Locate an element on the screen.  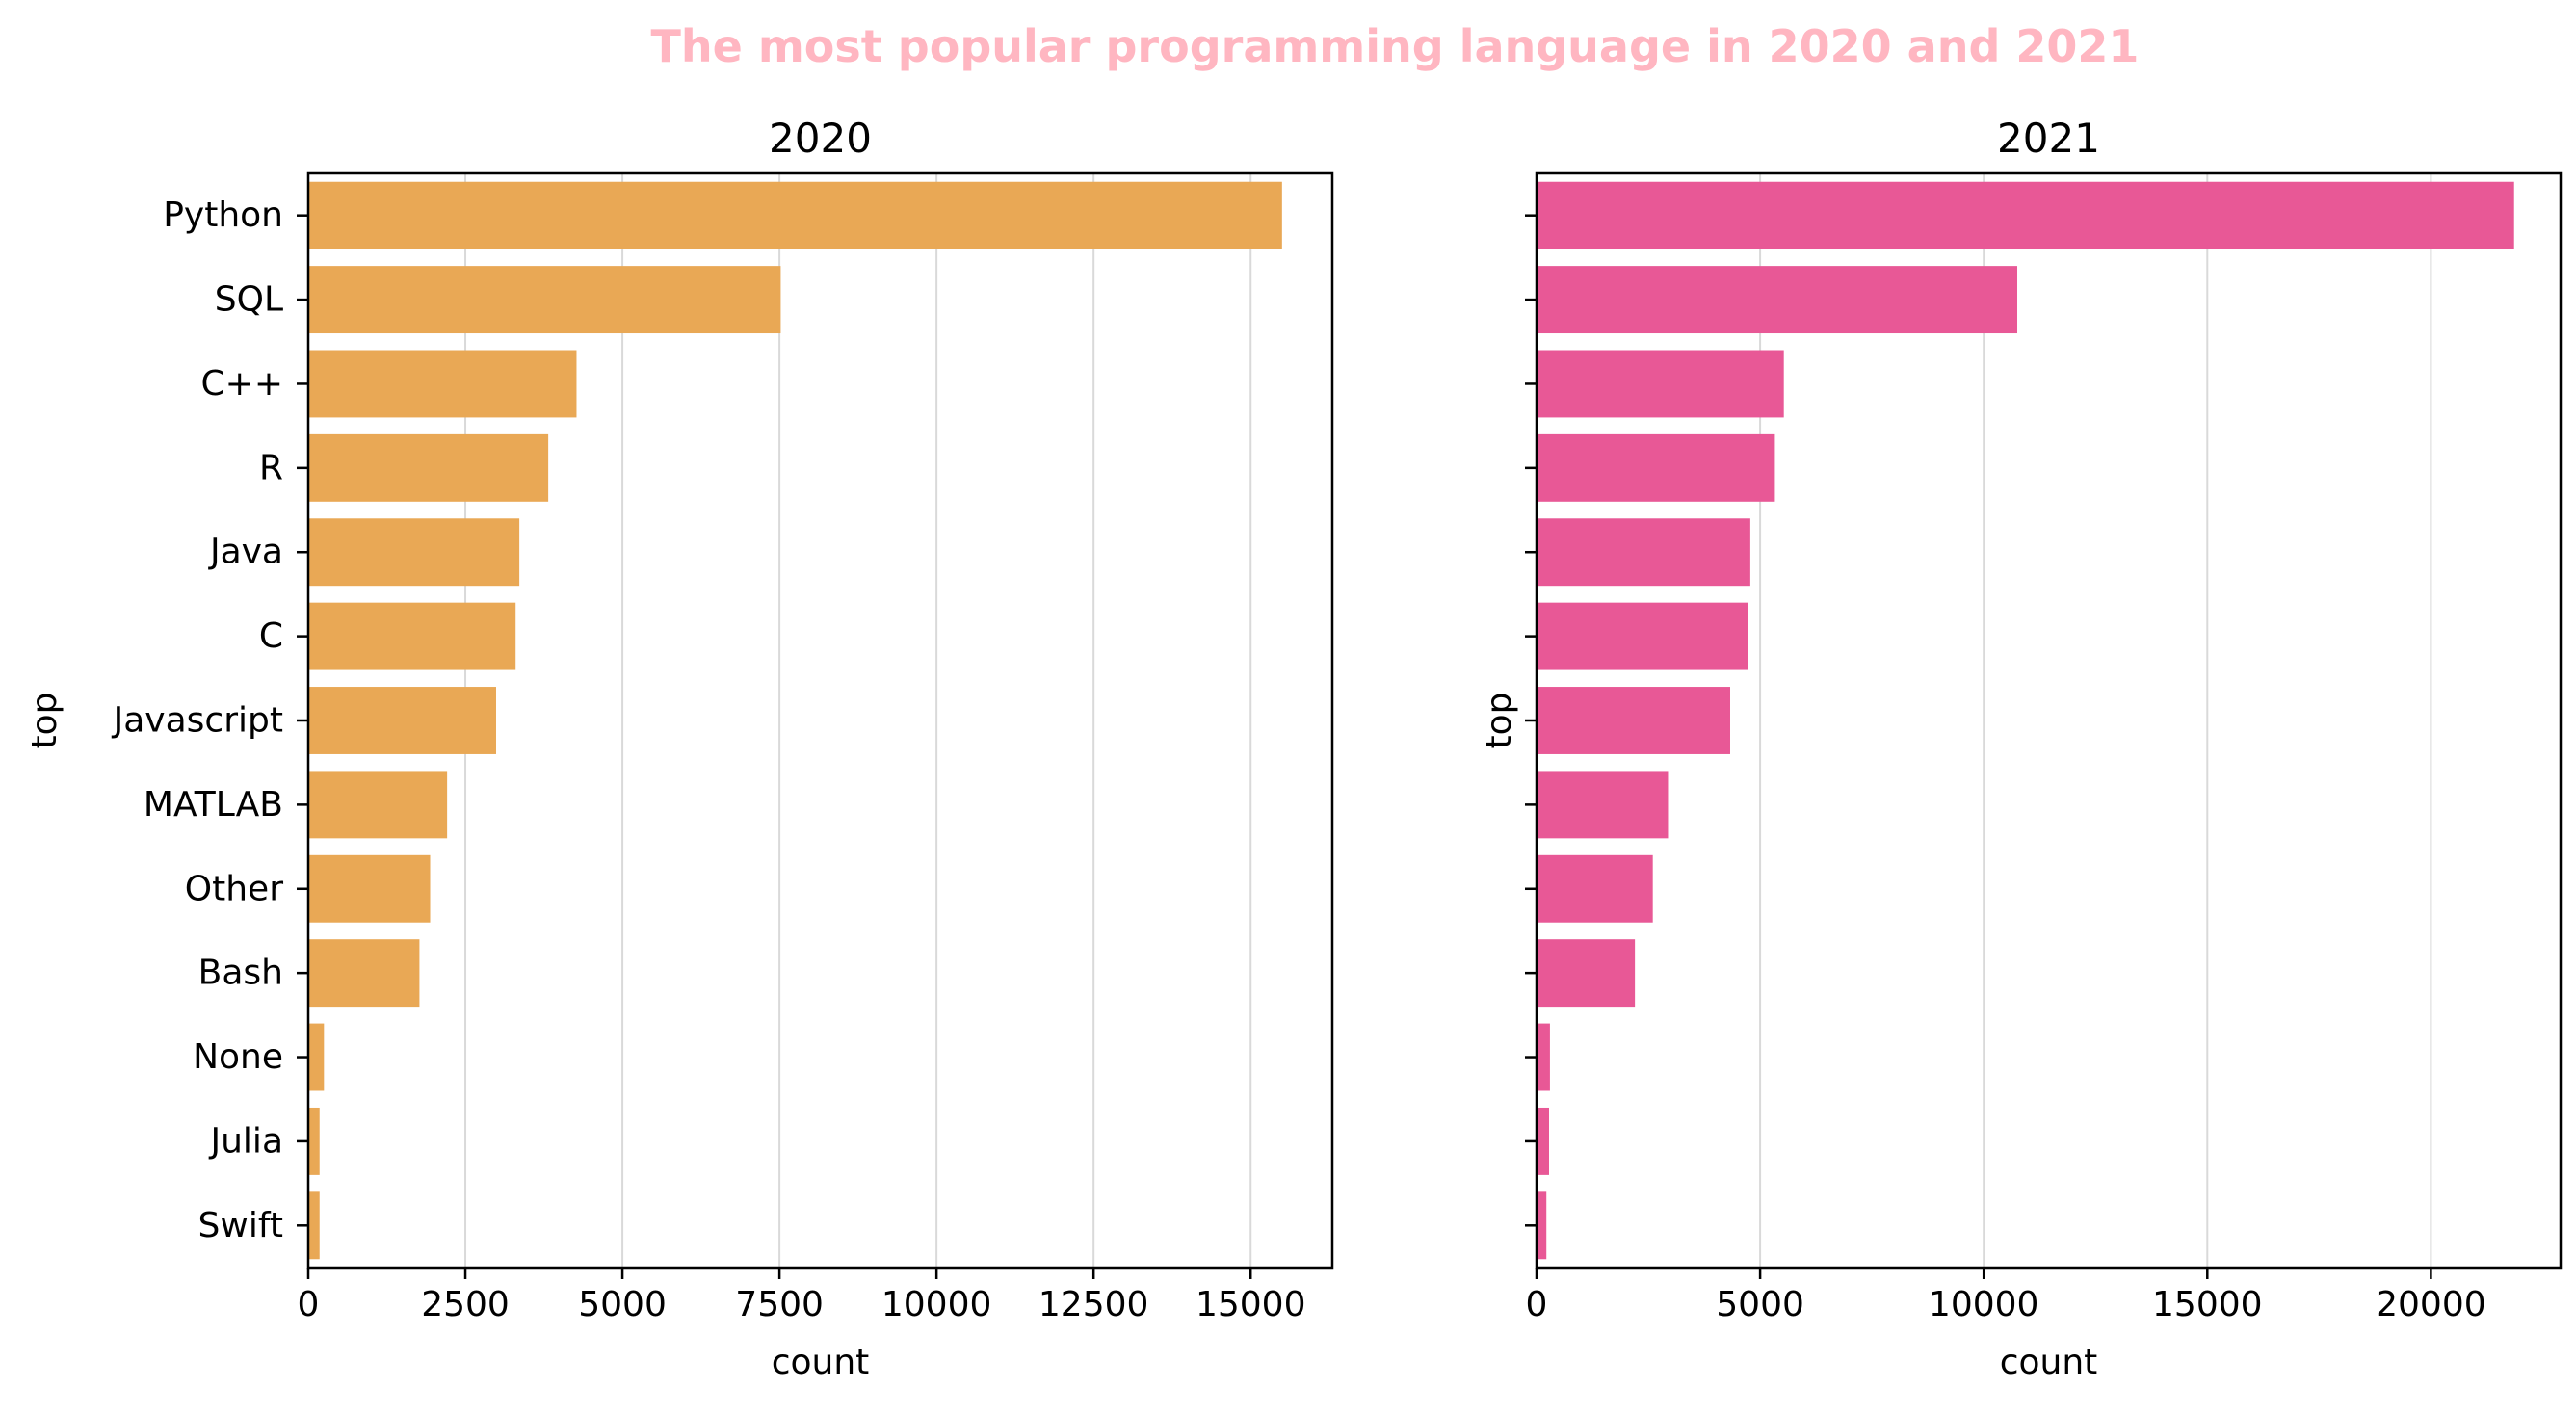
y-tick-label-javascript: Javascript is located at coordinates (197, 721).